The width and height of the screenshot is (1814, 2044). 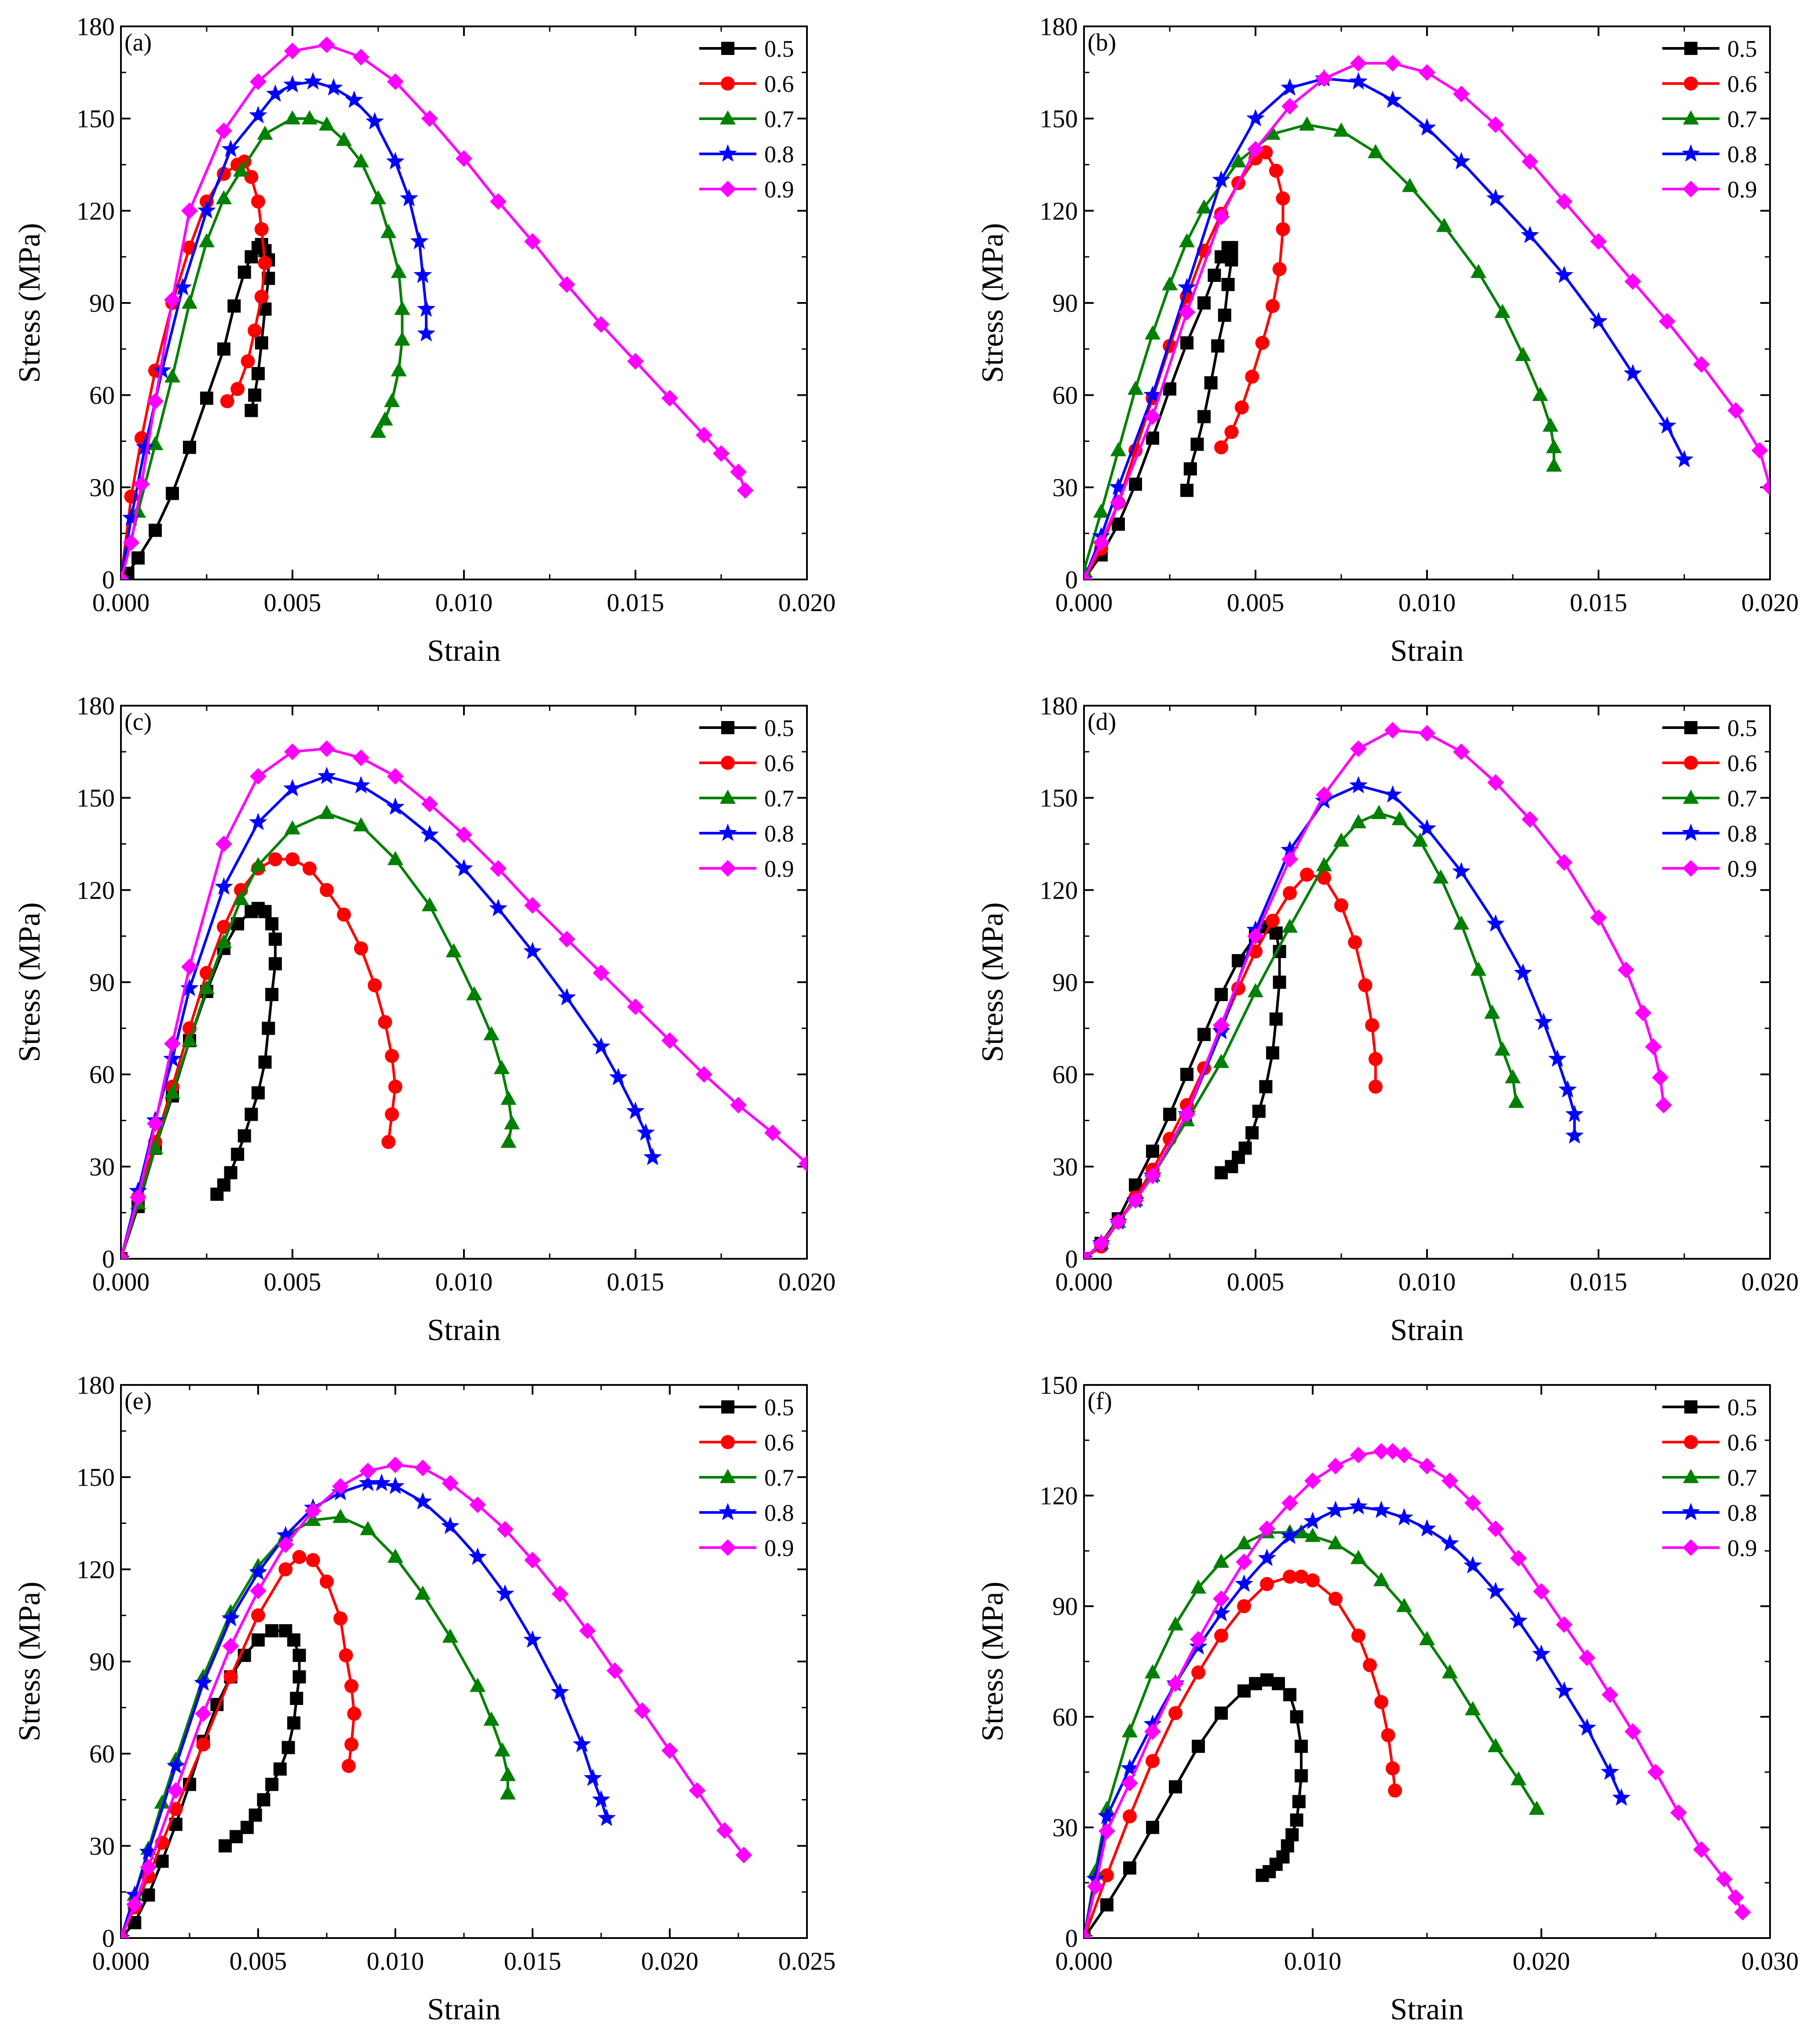 I want to click on x-tick-label: 0.010, so click(x=464, y=1282).